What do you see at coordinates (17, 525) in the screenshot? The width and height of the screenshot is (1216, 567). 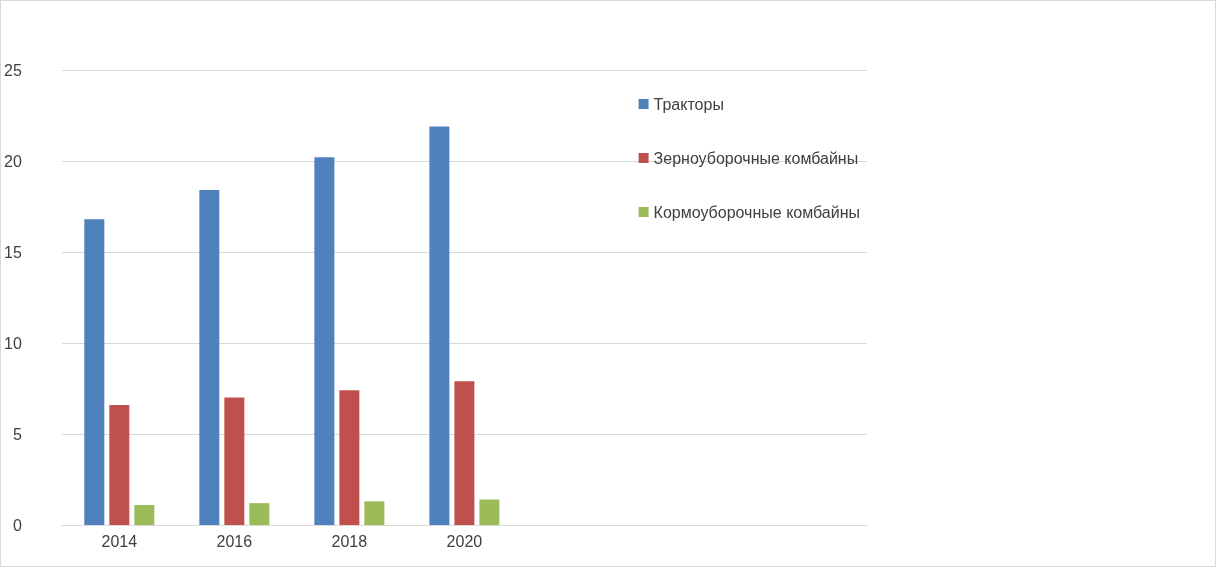 I see `y-tick-label: 0` at bounding box center [17, 525].